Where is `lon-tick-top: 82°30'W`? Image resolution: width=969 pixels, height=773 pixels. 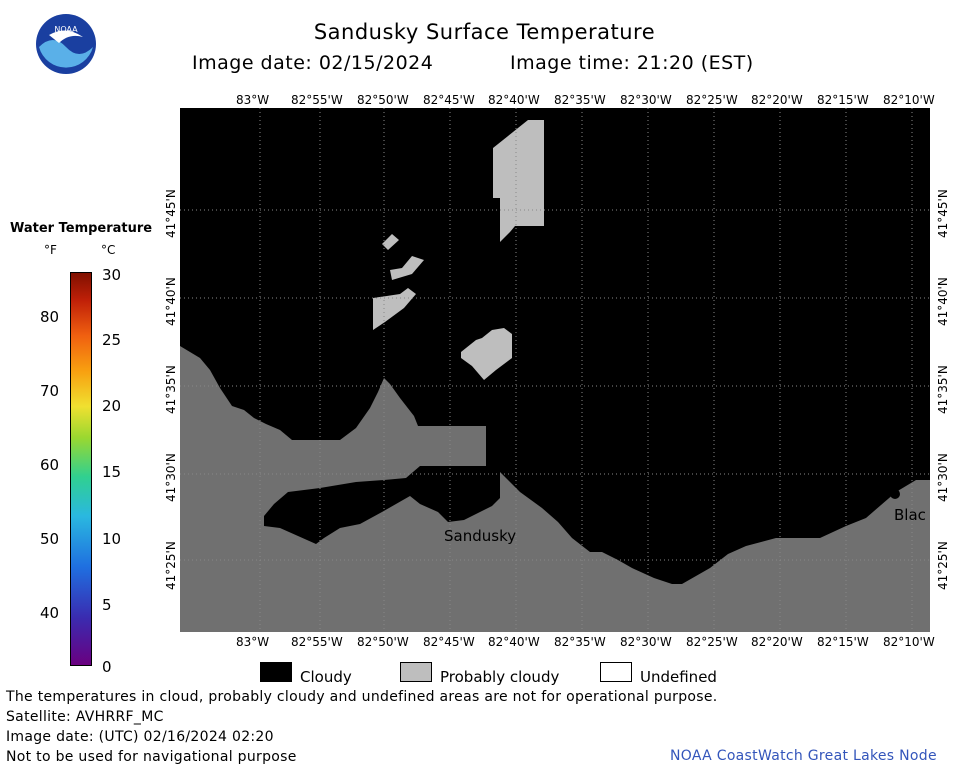
lon-tick-top: 82°30'W is located at coordinates (646, 100).